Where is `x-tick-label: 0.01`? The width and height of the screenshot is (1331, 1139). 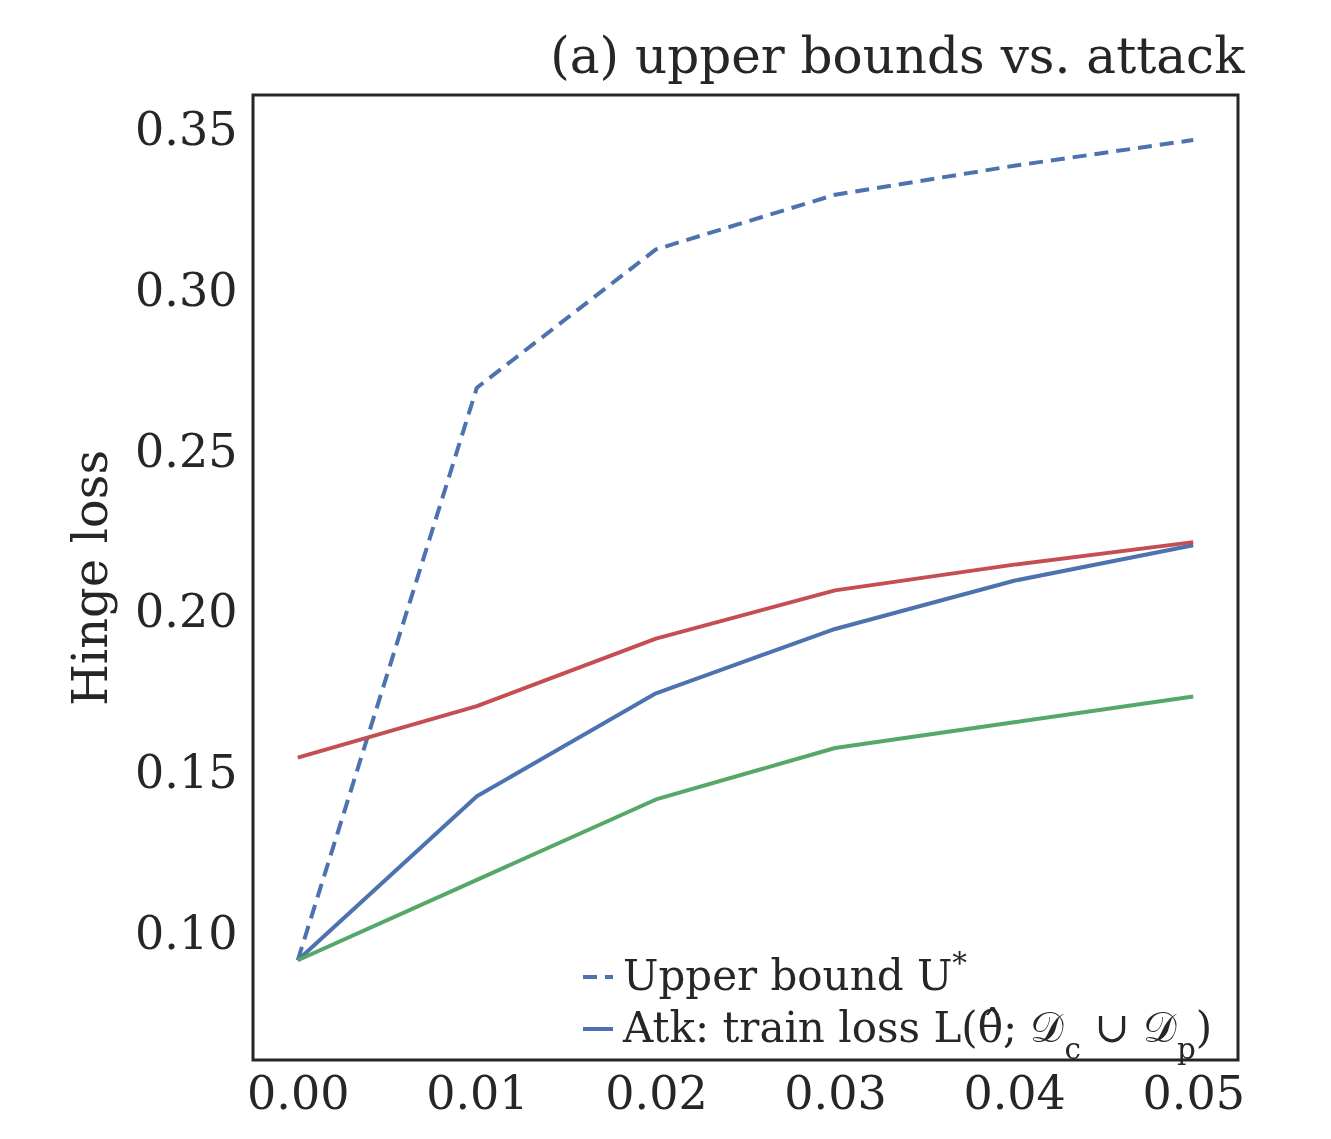
x-tick-label: 0.01 is located at coordinates (477, 1092).